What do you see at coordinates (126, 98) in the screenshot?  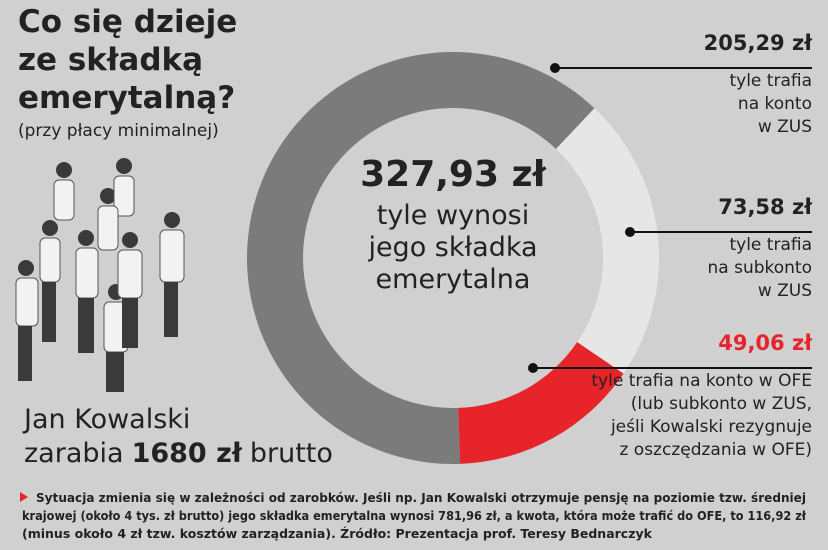 I see `title-line: emerytalną?` at bounding box center [126, 98].